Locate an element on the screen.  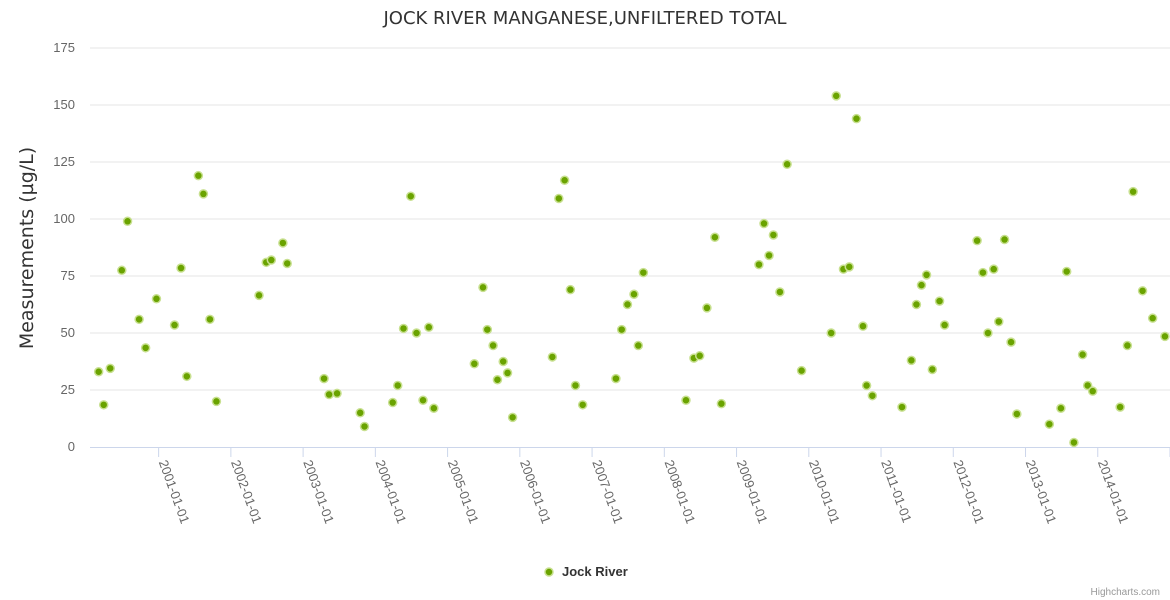
credits-link: Highcharts.com is located at coordinates (1125, 592).